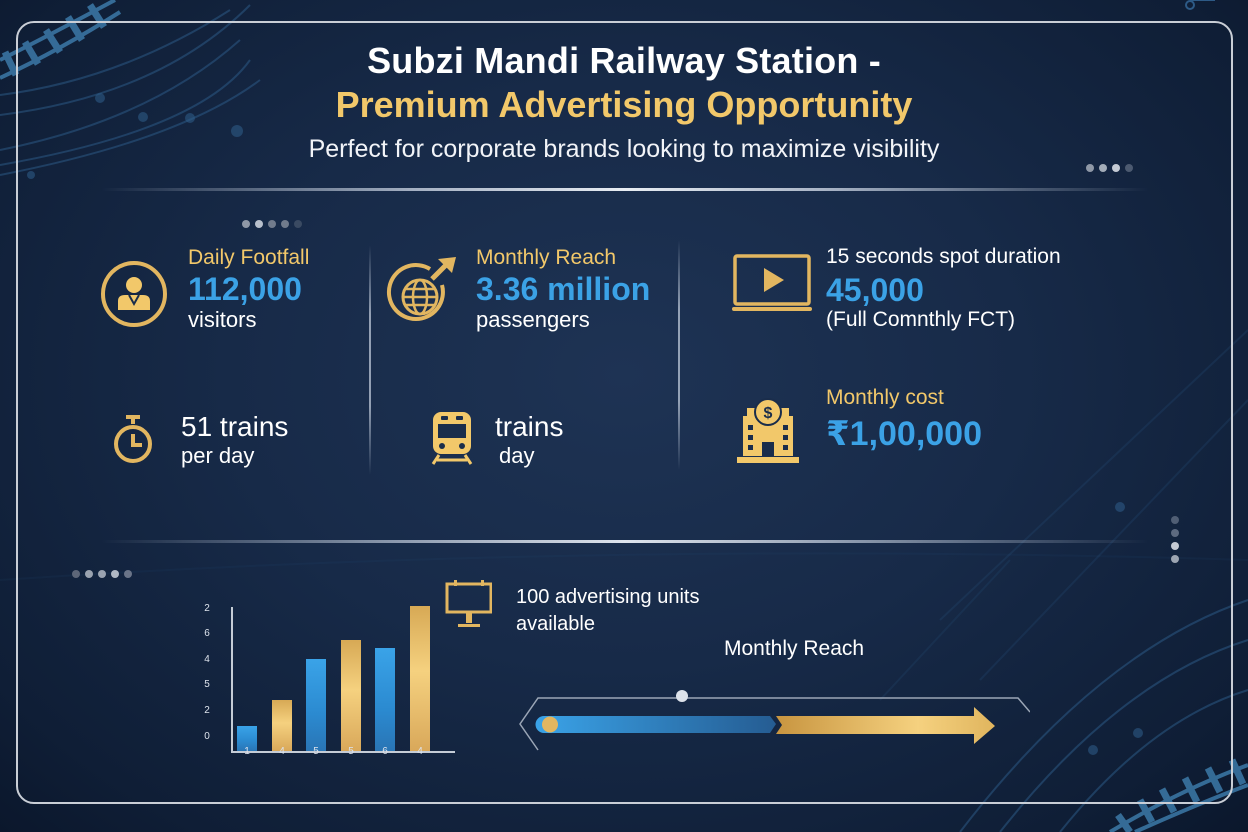  I want to click on stat-label: Monthly cost, so click(885, 397).